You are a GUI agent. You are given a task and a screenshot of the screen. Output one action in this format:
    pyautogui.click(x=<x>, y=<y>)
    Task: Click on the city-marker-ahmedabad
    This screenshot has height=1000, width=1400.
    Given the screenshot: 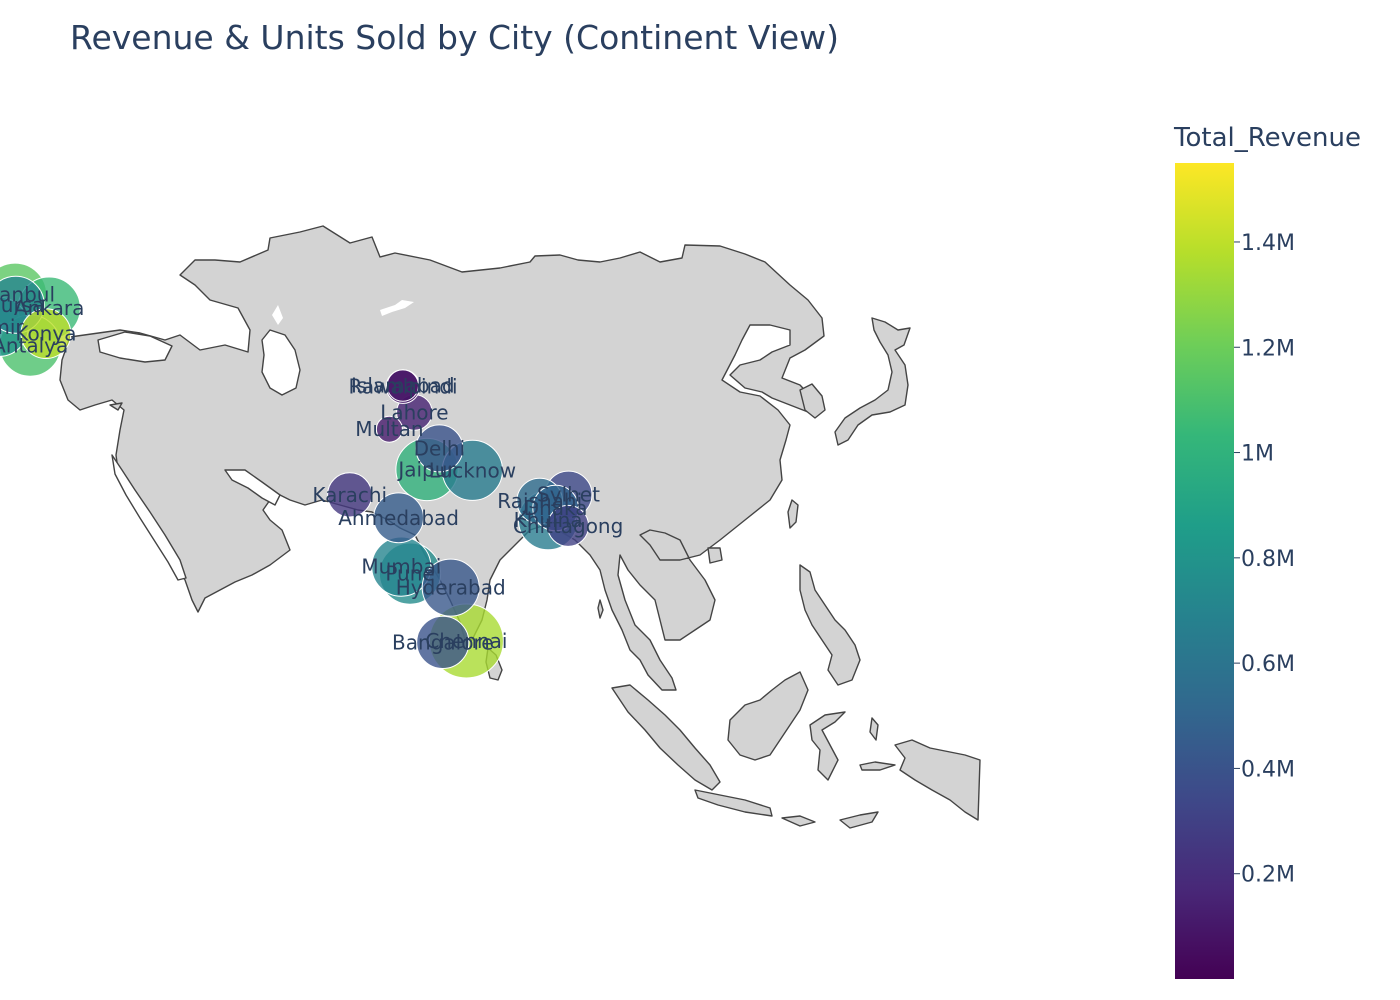 What is the action you would take?
    pyautogui.click(x=399, y=518)
    